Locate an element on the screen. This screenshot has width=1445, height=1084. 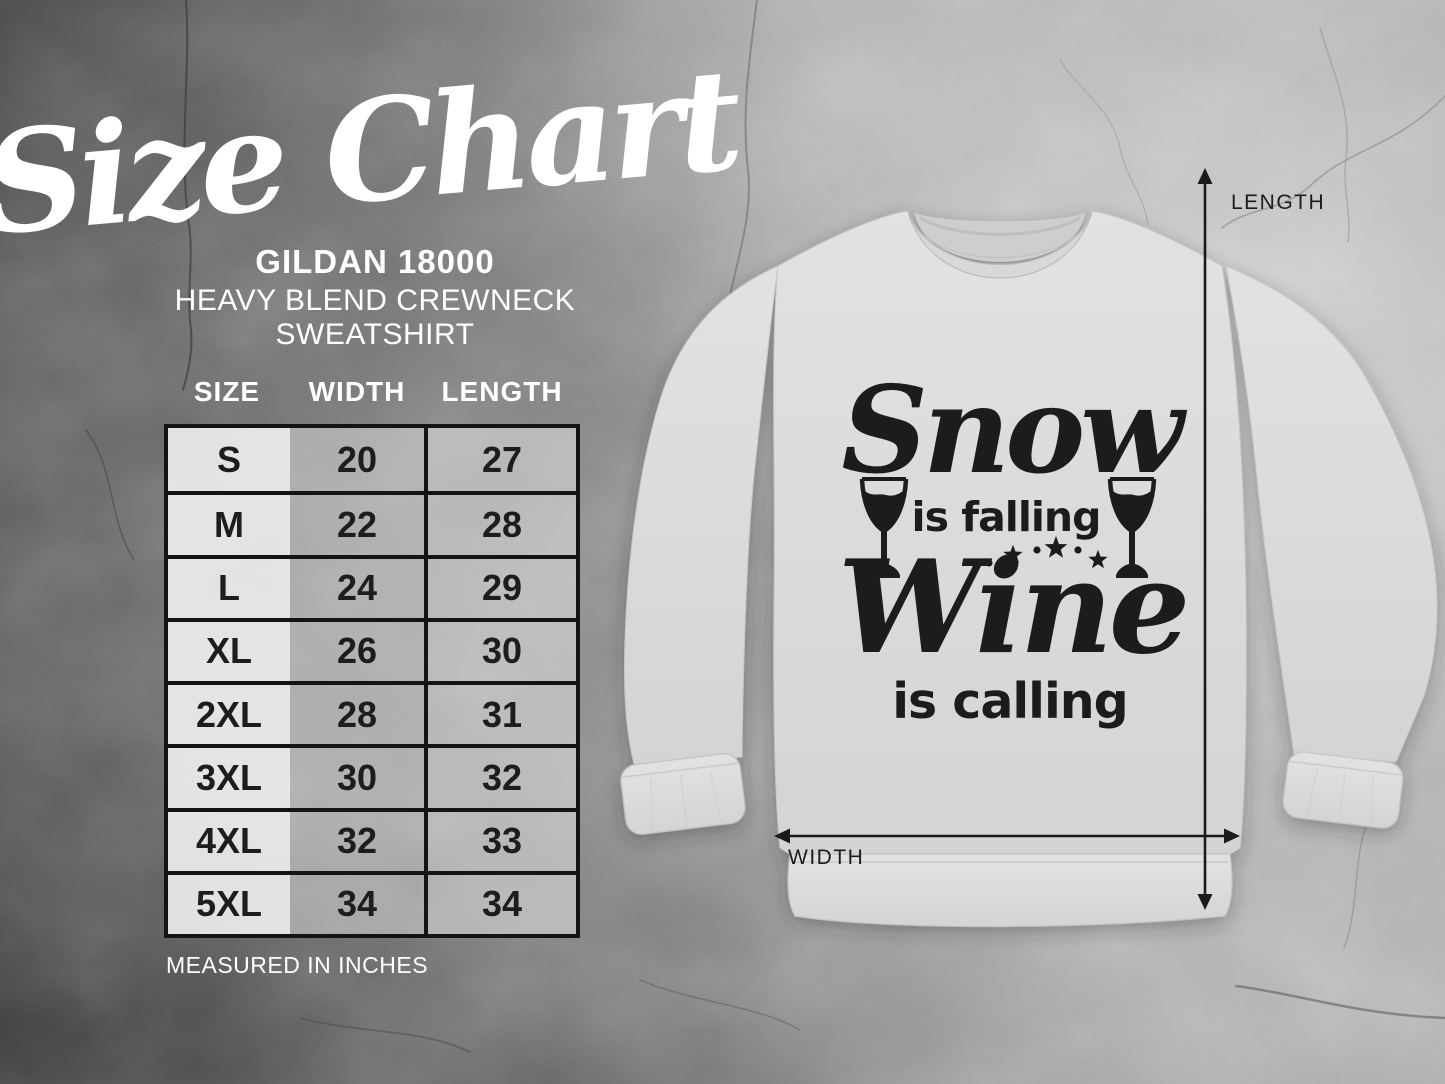
cell-width: 30 is located at coordinates (357, 778).